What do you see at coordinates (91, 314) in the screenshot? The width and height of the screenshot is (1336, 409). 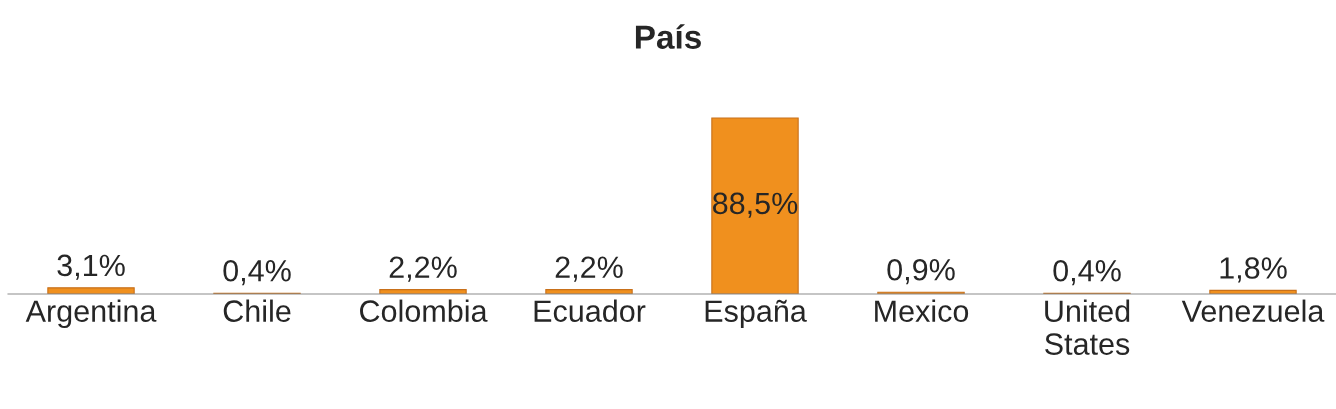 I see `x-tick-label: Argentina` at bounding box center [91, 314].